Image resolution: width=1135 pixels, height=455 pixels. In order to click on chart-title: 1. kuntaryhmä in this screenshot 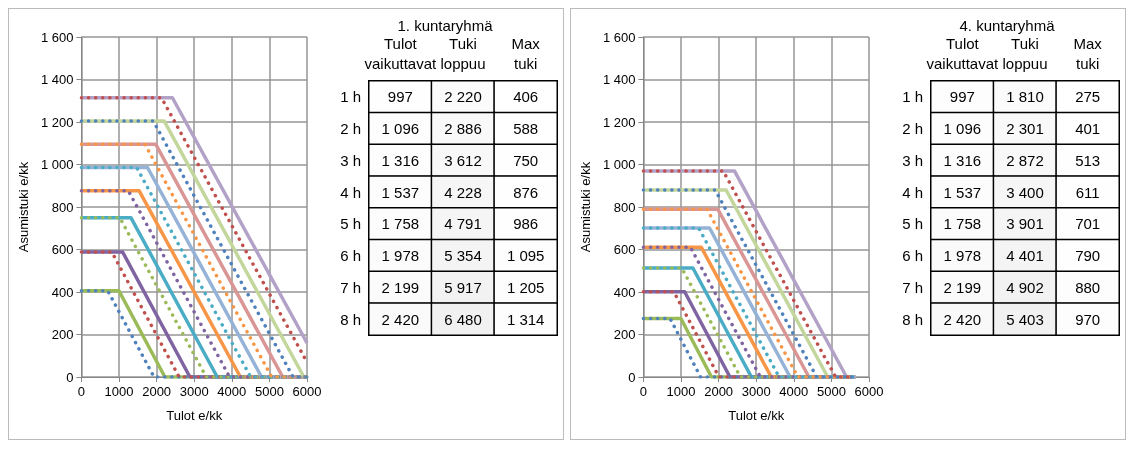, I will do `click(445, 25)`.